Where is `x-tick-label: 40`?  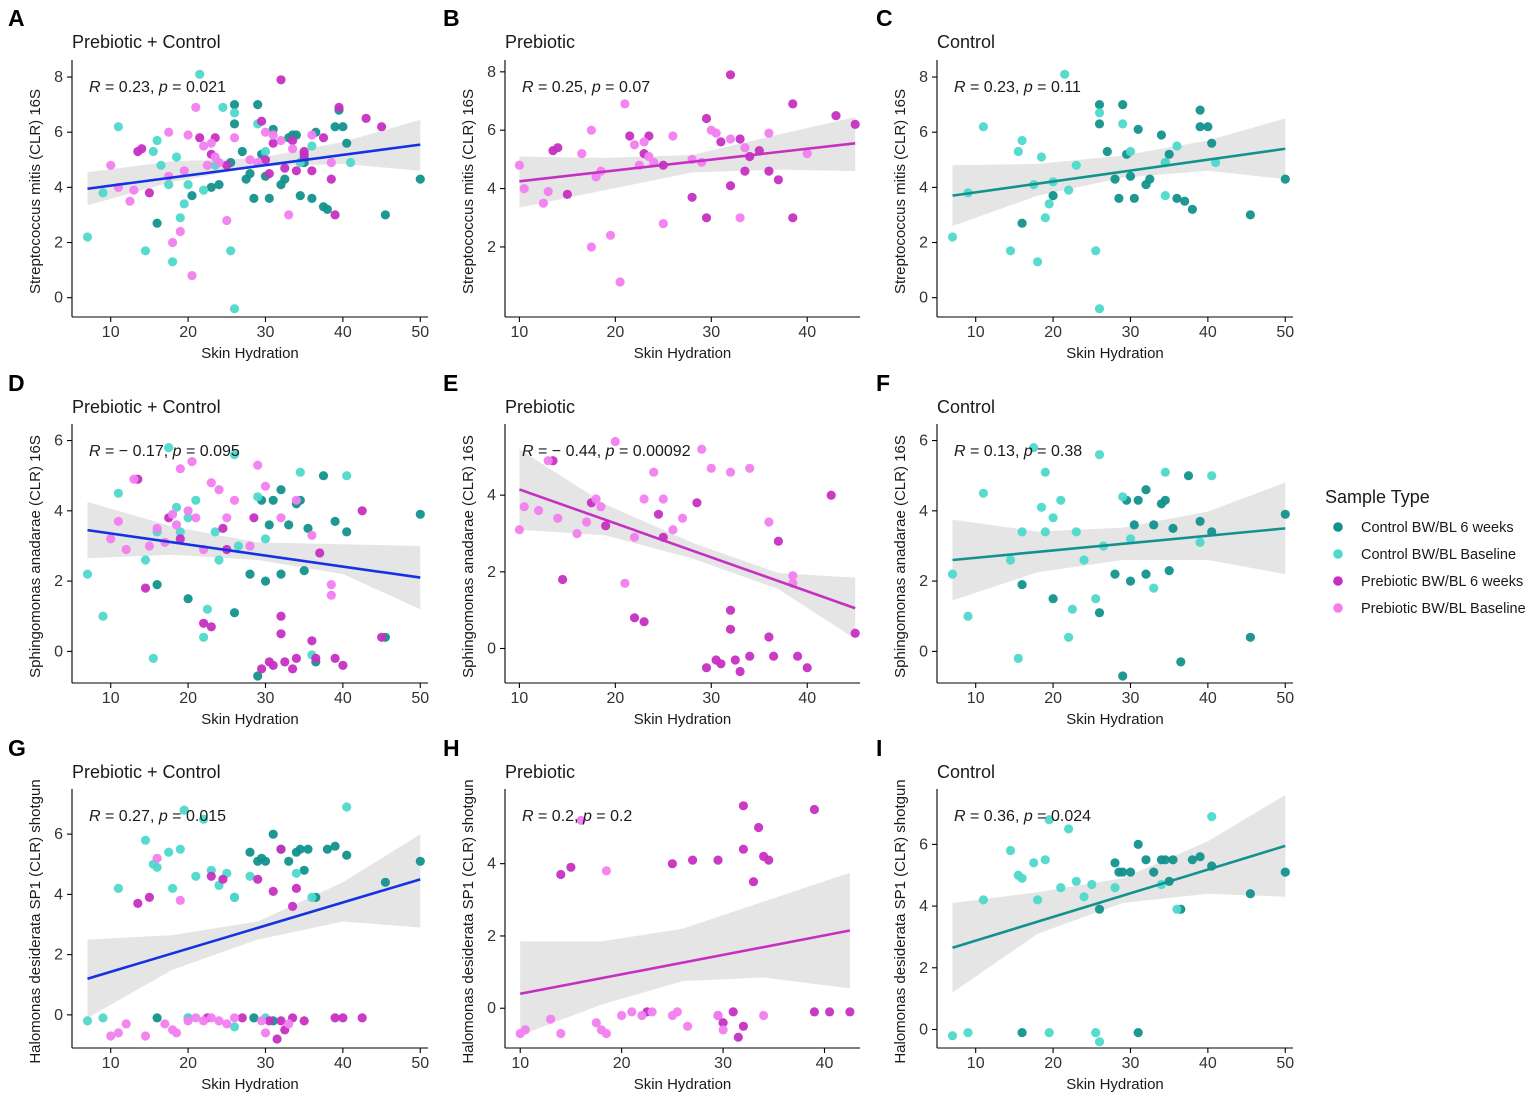 x-tick-label: 40 is located at coordinates (807, 698).